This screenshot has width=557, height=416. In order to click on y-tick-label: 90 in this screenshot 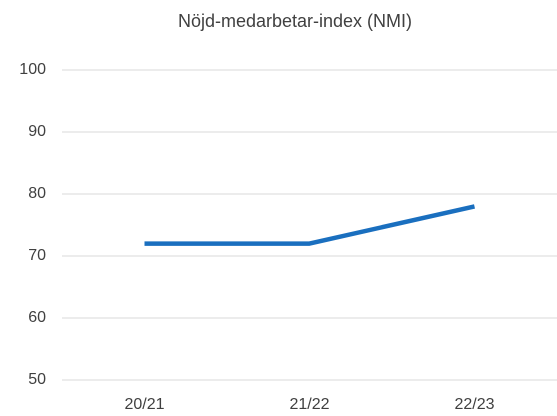, I will do `click(37, 131)`.